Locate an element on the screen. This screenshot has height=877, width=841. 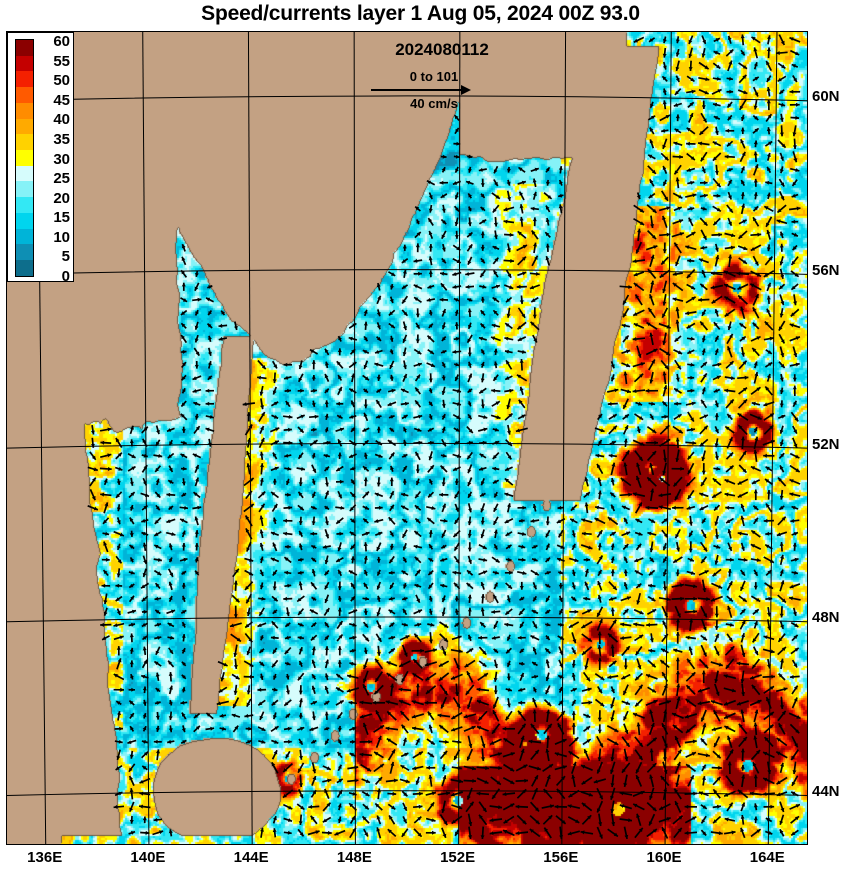
colorbar-tick-35: 35 is located at coordinates (61, 139).